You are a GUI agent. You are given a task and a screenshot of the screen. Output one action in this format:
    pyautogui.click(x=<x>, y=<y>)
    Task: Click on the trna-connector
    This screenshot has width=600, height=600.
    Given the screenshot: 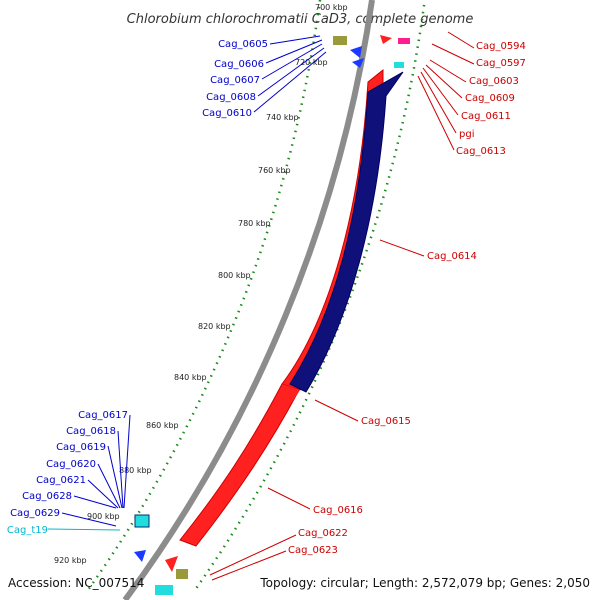 What is the action you would take?
    pyautogui.click(x=84, y=529)
    